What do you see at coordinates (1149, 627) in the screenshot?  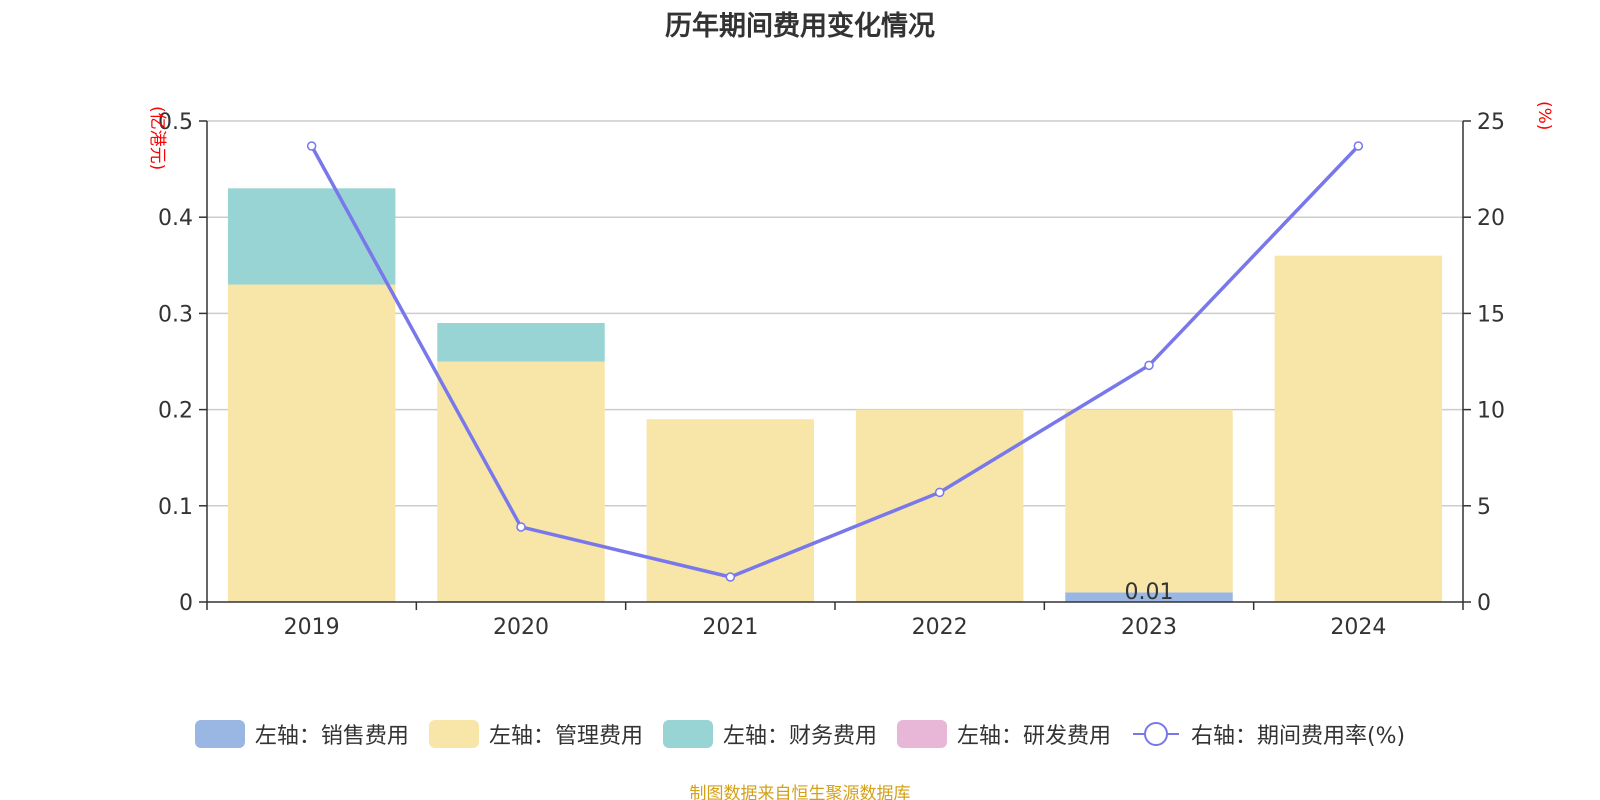 I see `x-axis-tick-label: 2023` at bounding box center [1149, 627].